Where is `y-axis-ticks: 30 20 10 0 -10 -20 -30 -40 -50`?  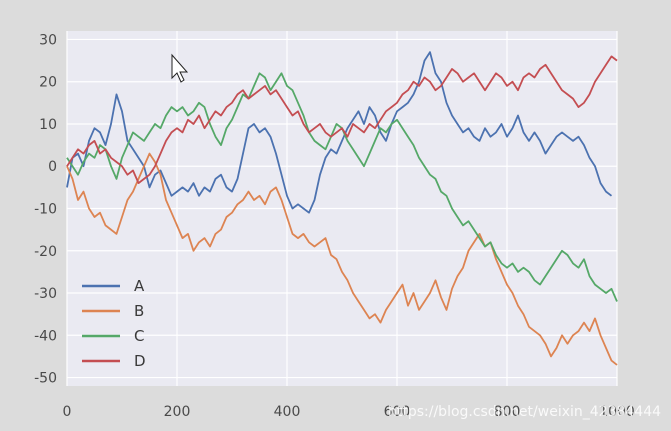
y-axis-ticks: 30 20 10 0 -10 -20 -30 -40 -50 is located at coordinates (45, 209).